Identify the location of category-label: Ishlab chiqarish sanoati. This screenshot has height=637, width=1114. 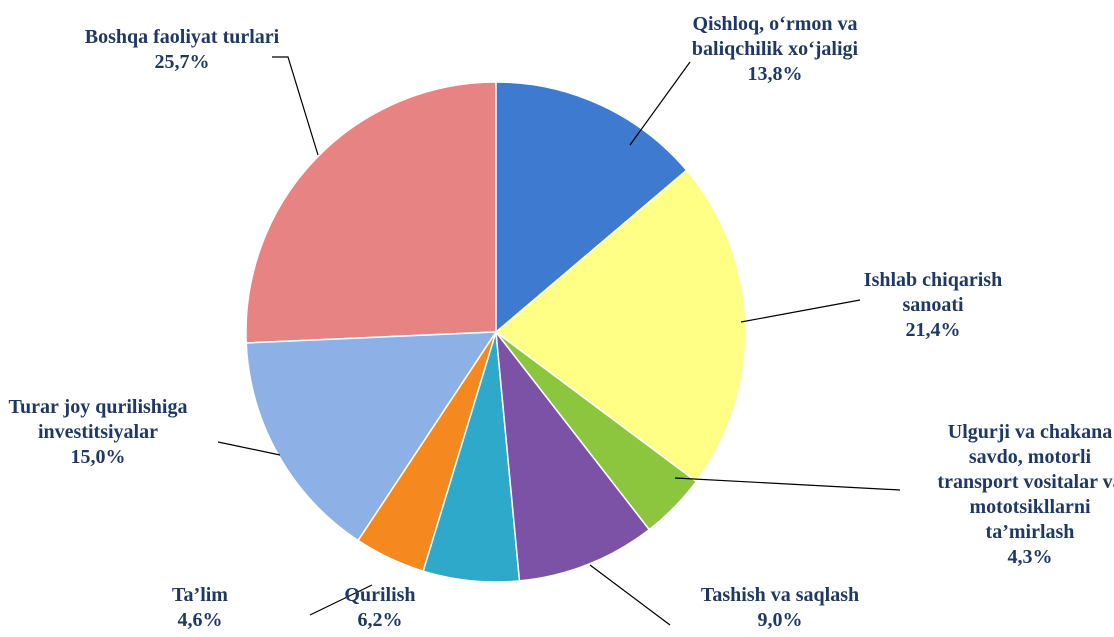
(933, 292).